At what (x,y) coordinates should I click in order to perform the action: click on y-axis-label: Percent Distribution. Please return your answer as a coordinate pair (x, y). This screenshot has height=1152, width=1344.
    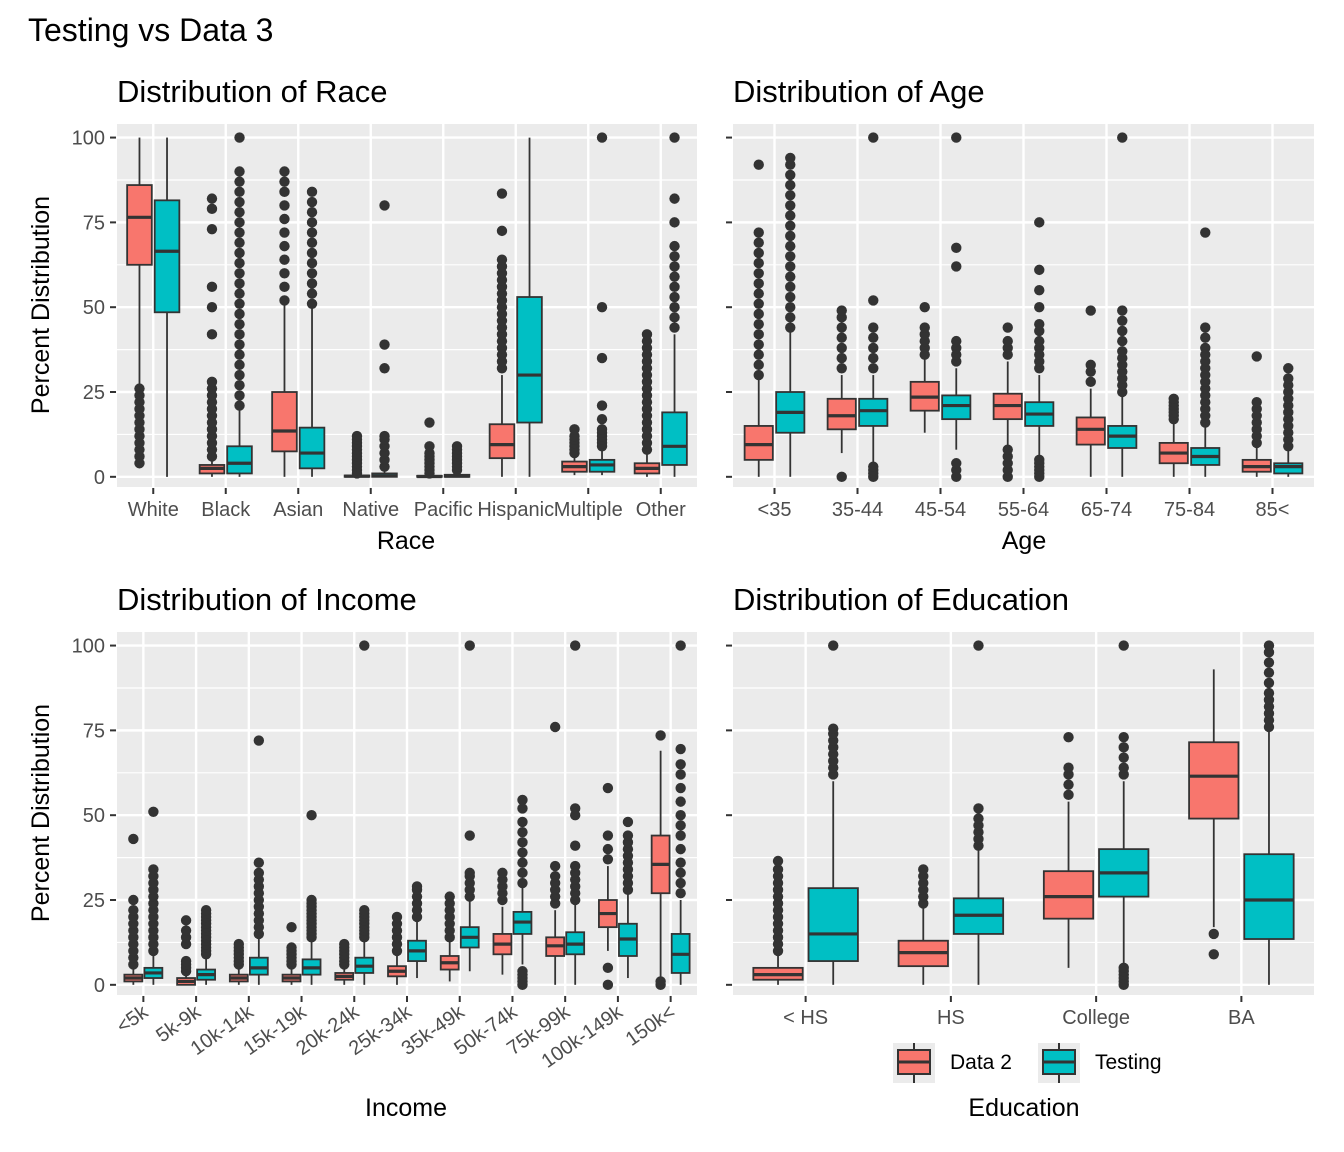
    Looking at the image, I should click on (41, 813).